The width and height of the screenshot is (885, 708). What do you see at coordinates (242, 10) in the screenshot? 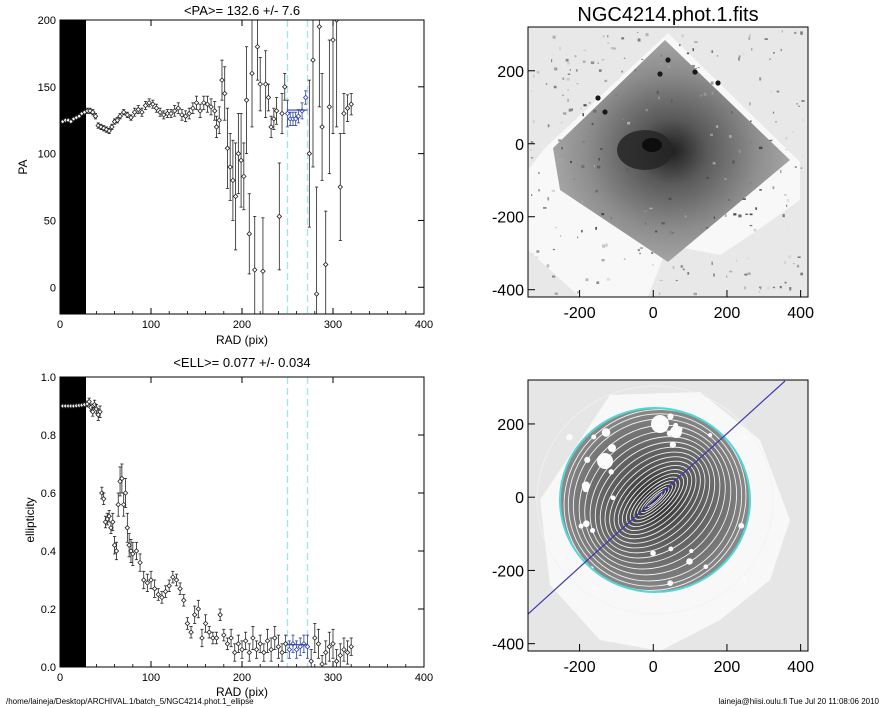
I see `pa-title: <PA>= 132.6 +/- 7.6` at bounding box center [242, 10].